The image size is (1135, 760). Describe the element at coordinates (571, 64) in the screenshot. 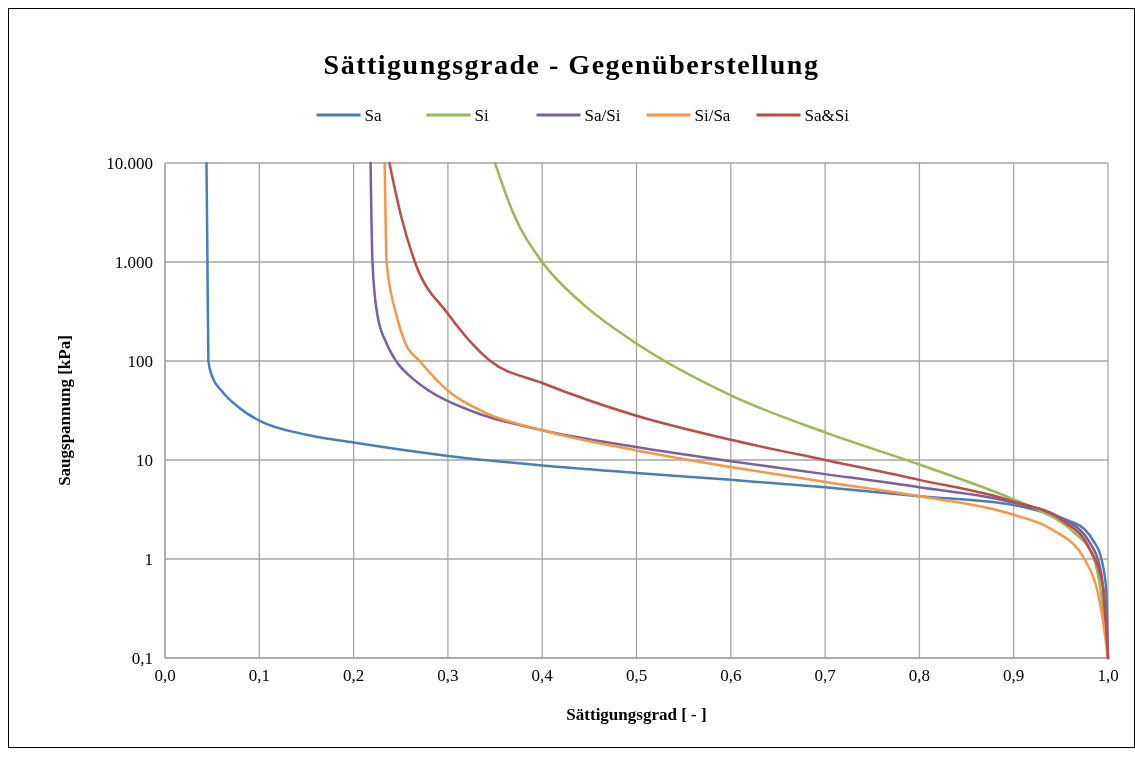

I see `chart-title: Sättigungsgrade - Gegenüberstellung` at that location.